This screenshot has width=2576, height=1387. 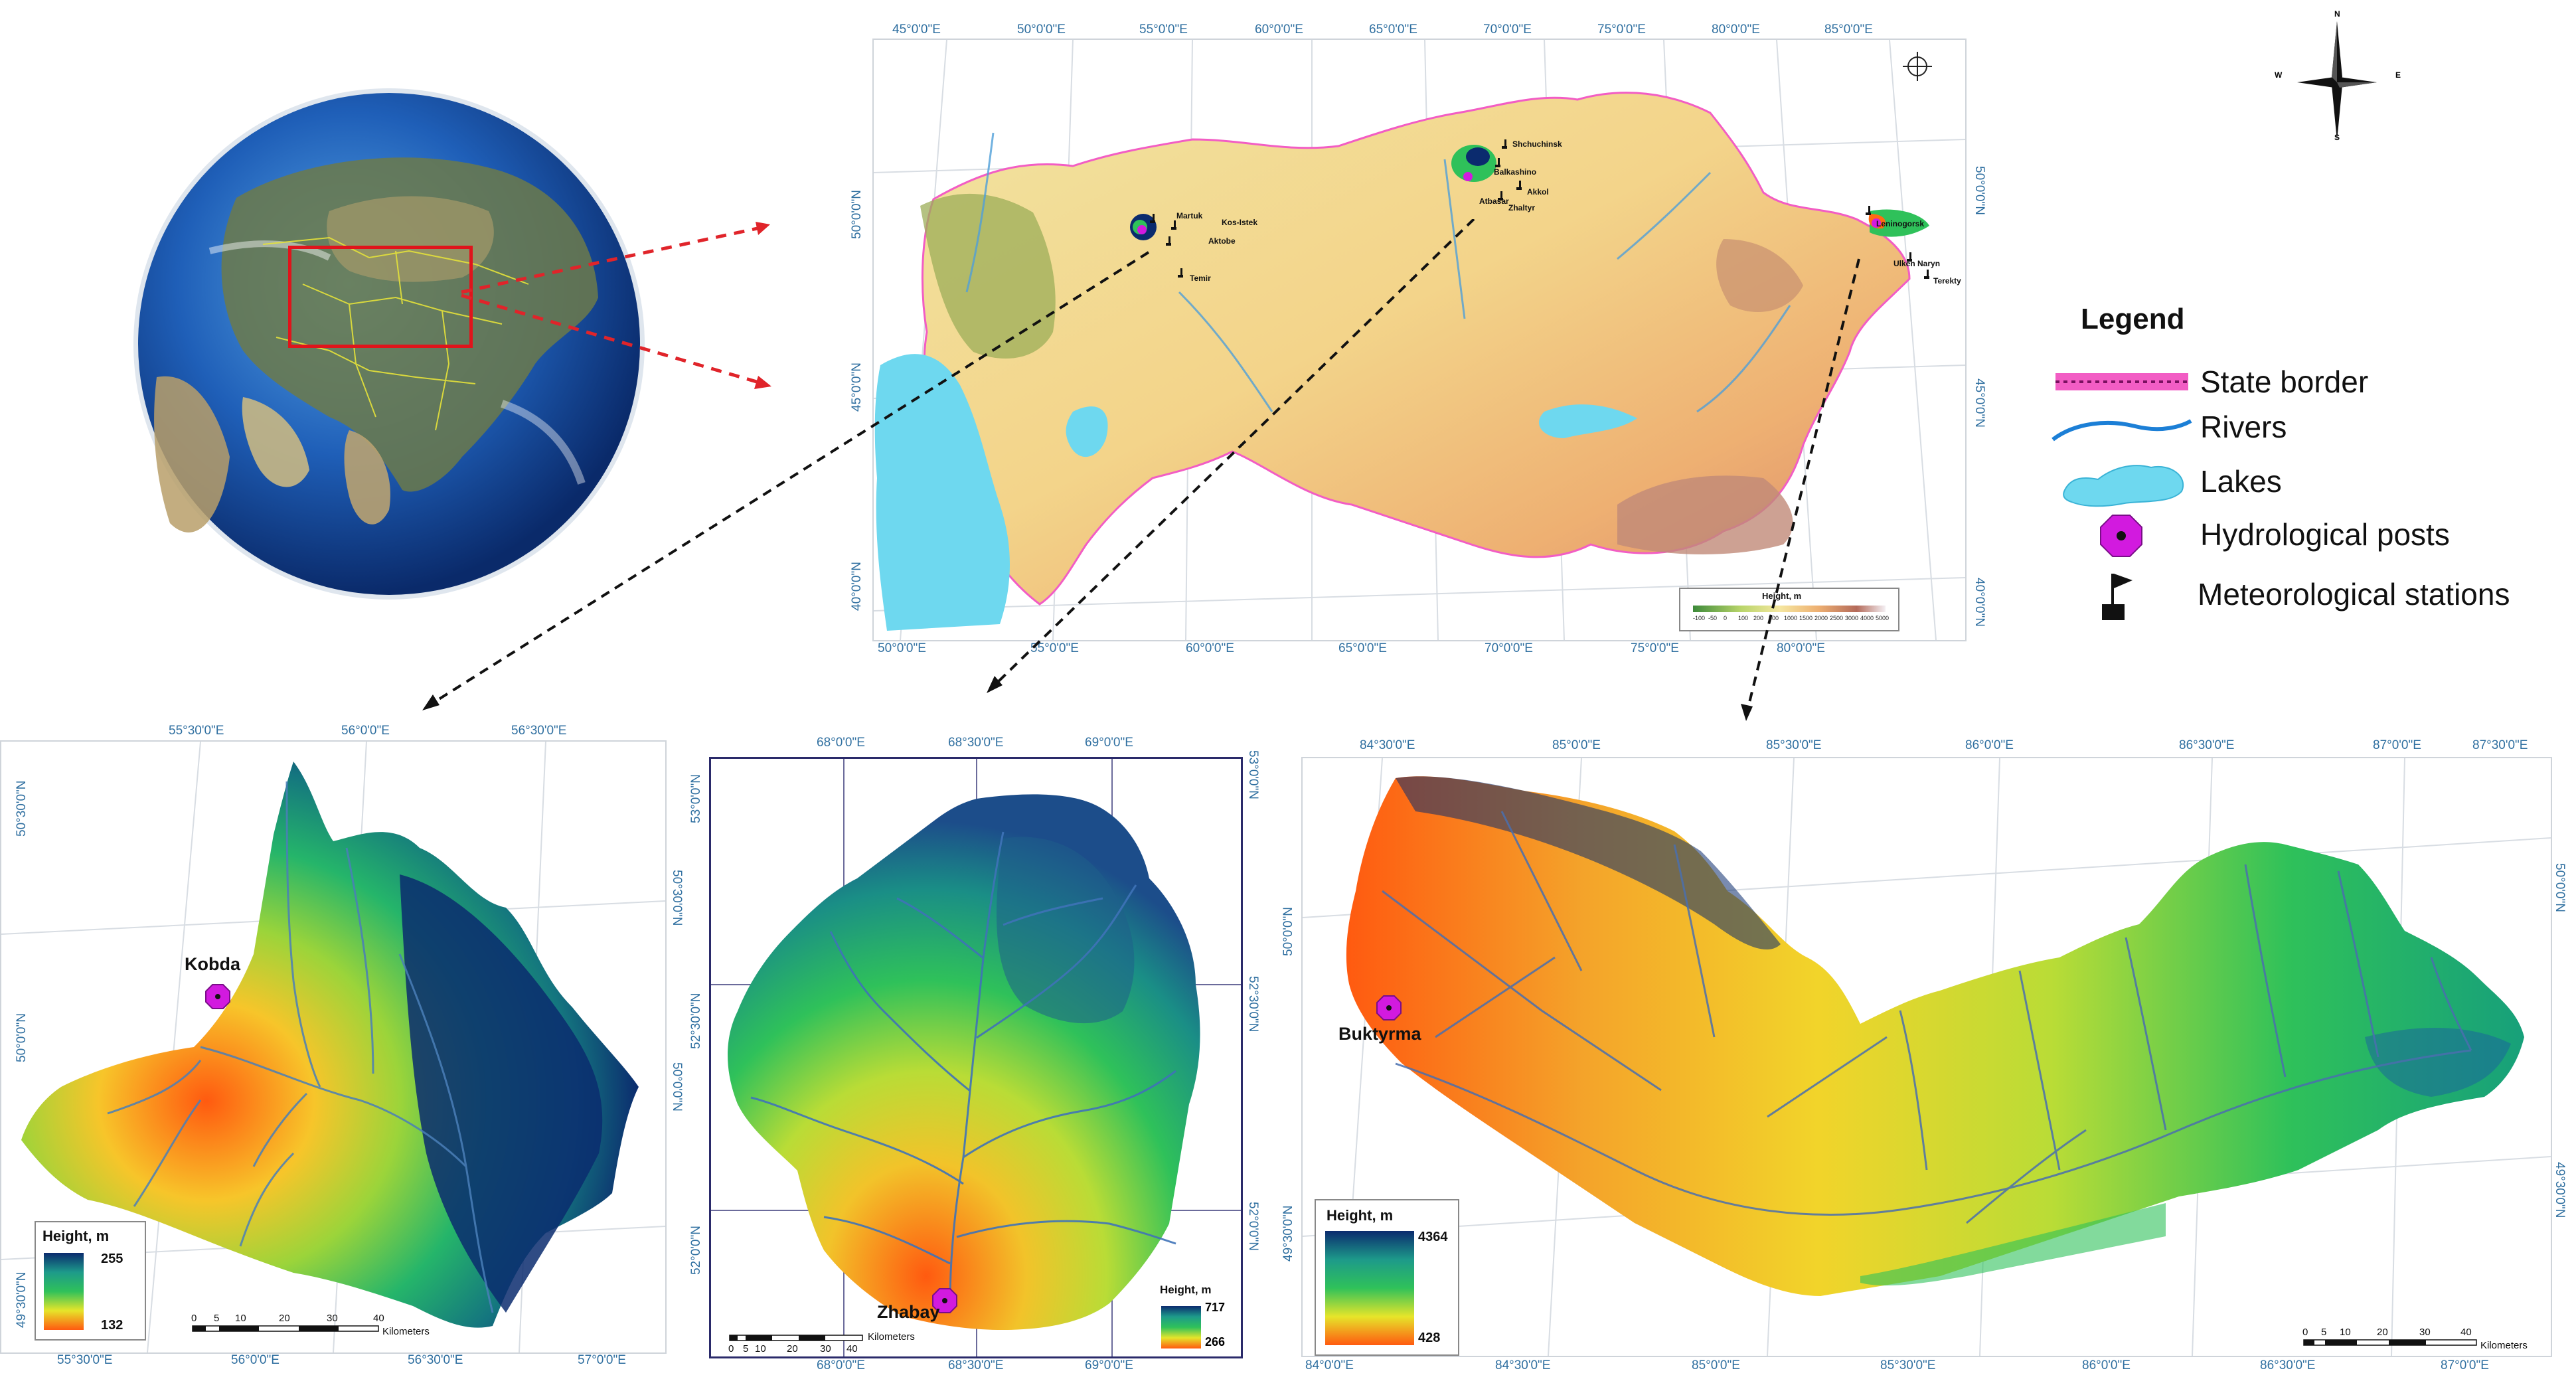 I want to click on buktyrma-lon-top-2: 85°30'0"E, so click(x=1794, y=745).